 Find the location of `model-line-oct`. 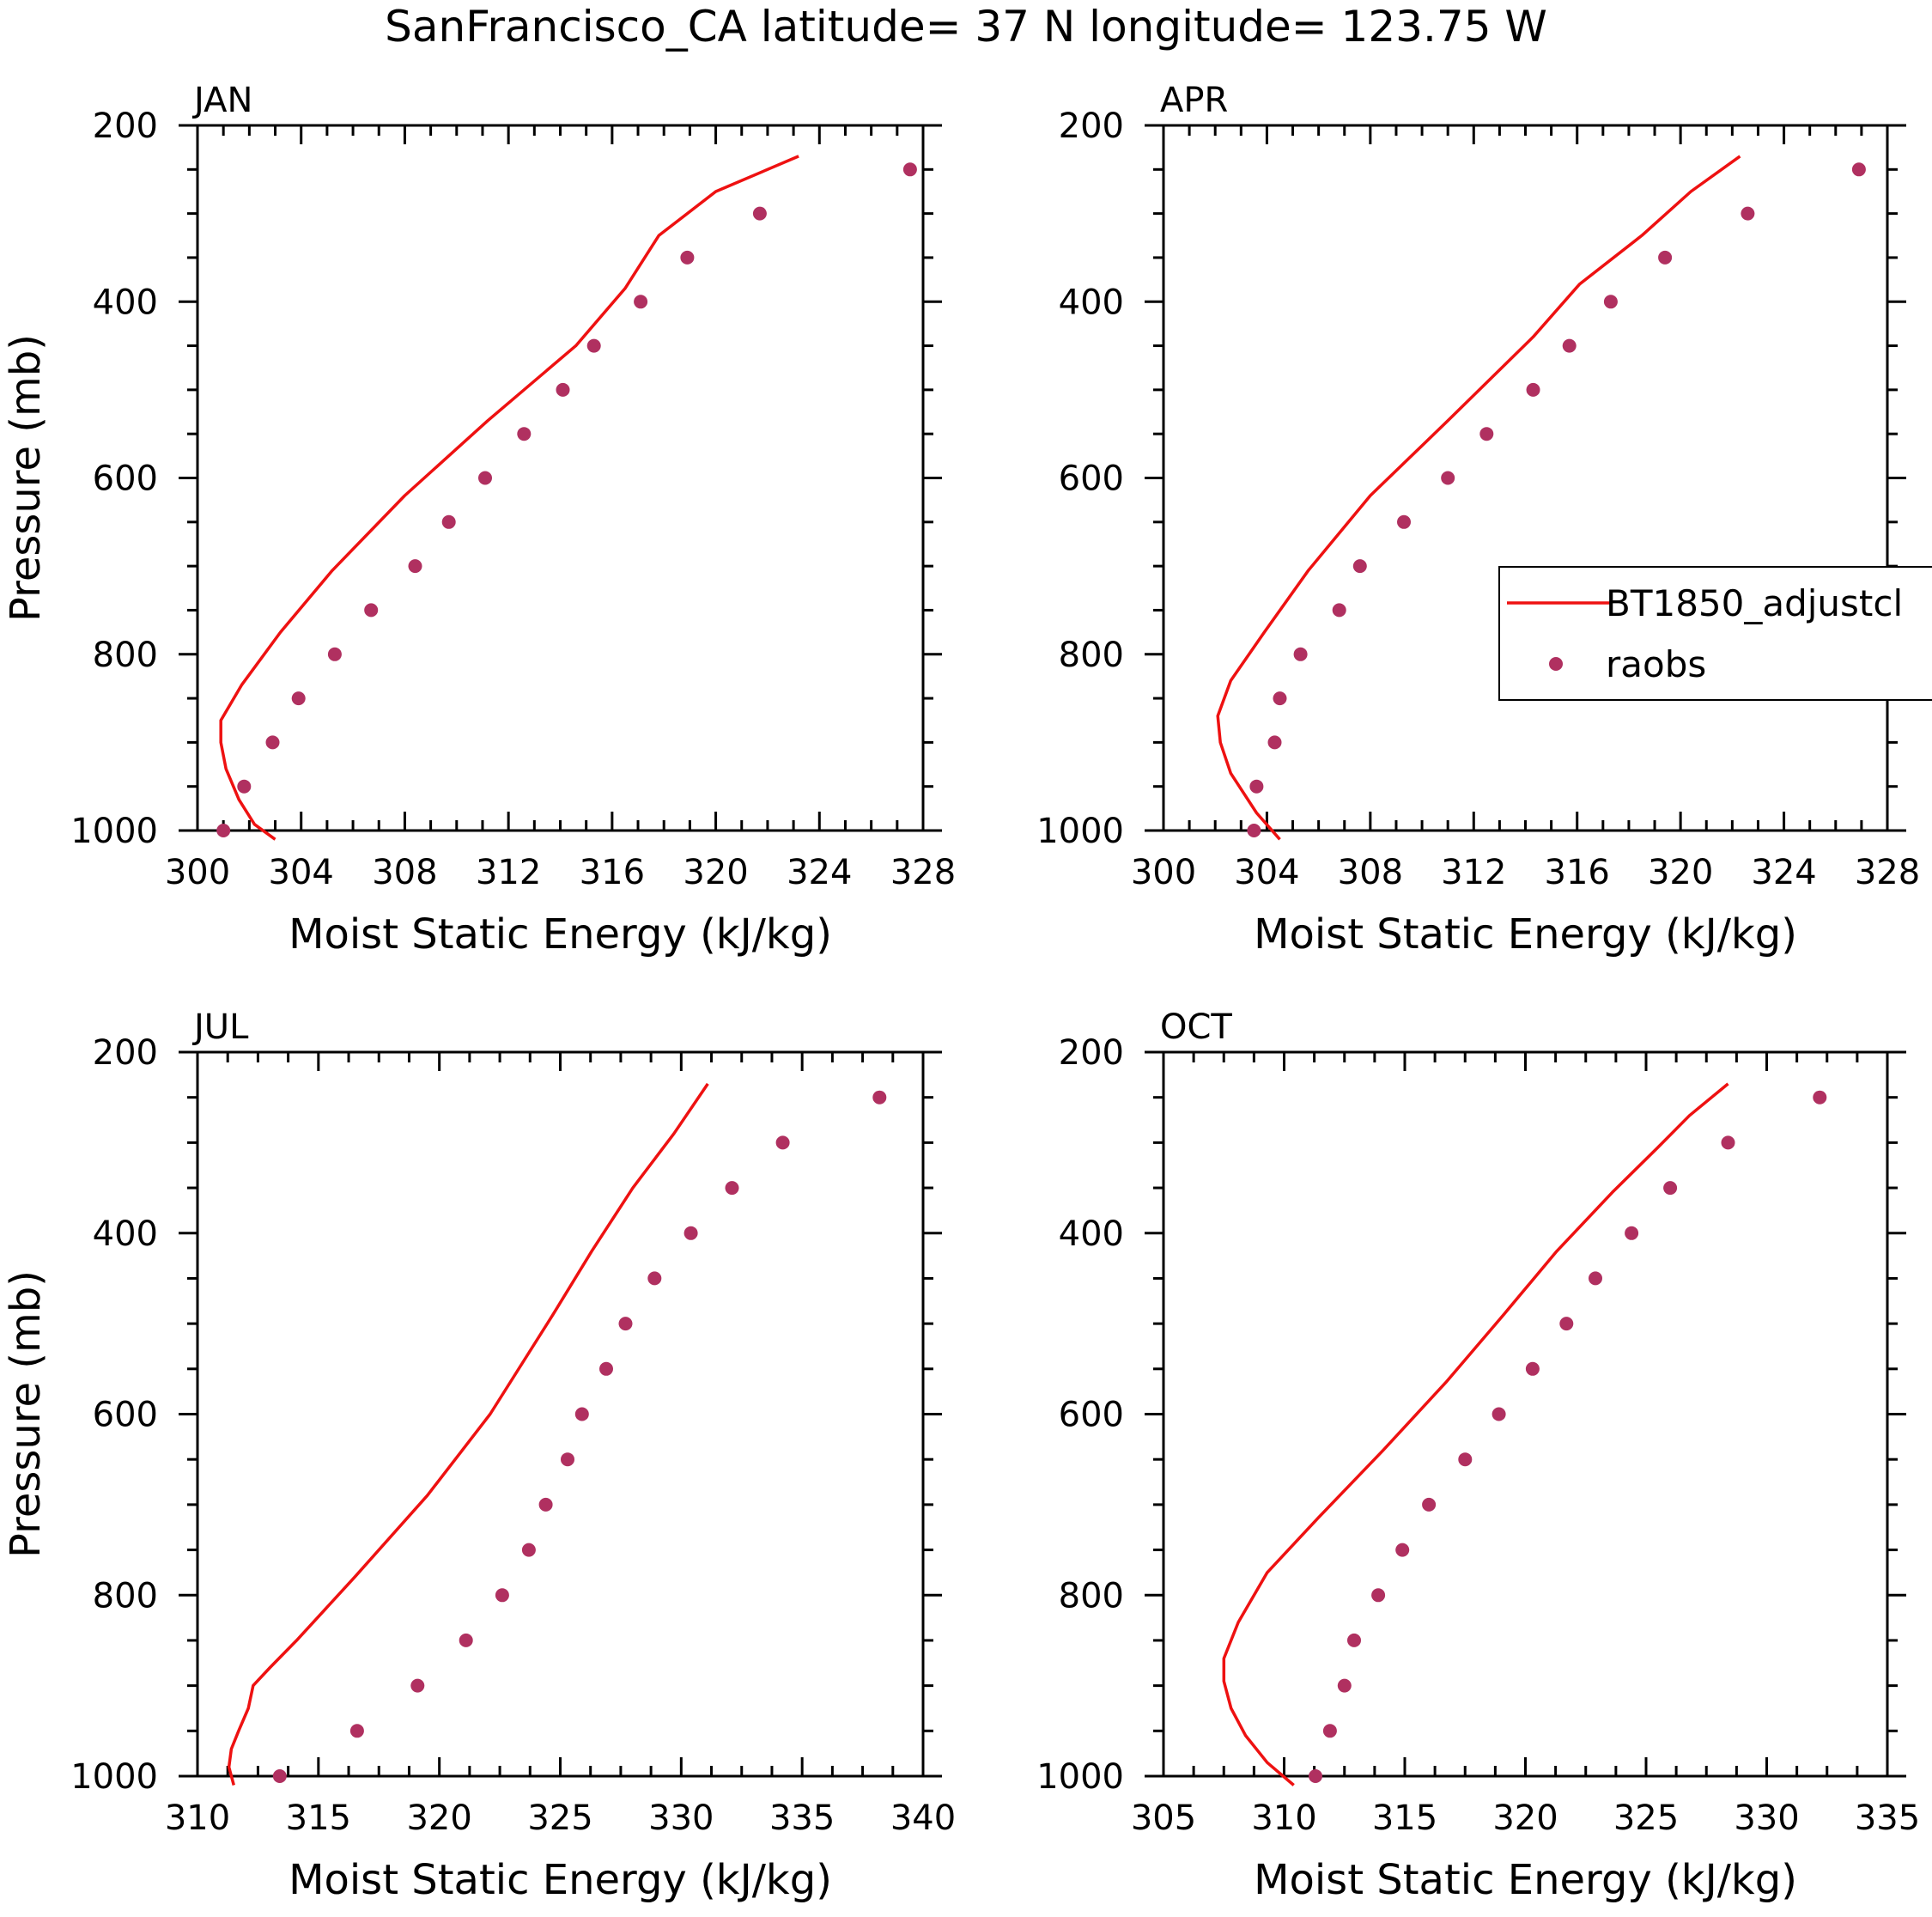

model-line-oct is located at coordinates (1475, 1434).